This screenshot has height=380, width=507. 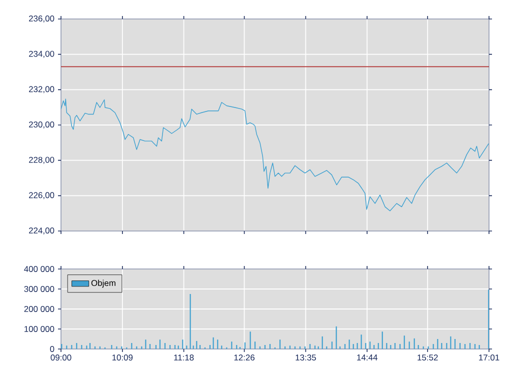 What do you see at coordinates (489, 357) in the screenshot?
I see `x-tick-label: 17:01` at bounding box center [489, 357].